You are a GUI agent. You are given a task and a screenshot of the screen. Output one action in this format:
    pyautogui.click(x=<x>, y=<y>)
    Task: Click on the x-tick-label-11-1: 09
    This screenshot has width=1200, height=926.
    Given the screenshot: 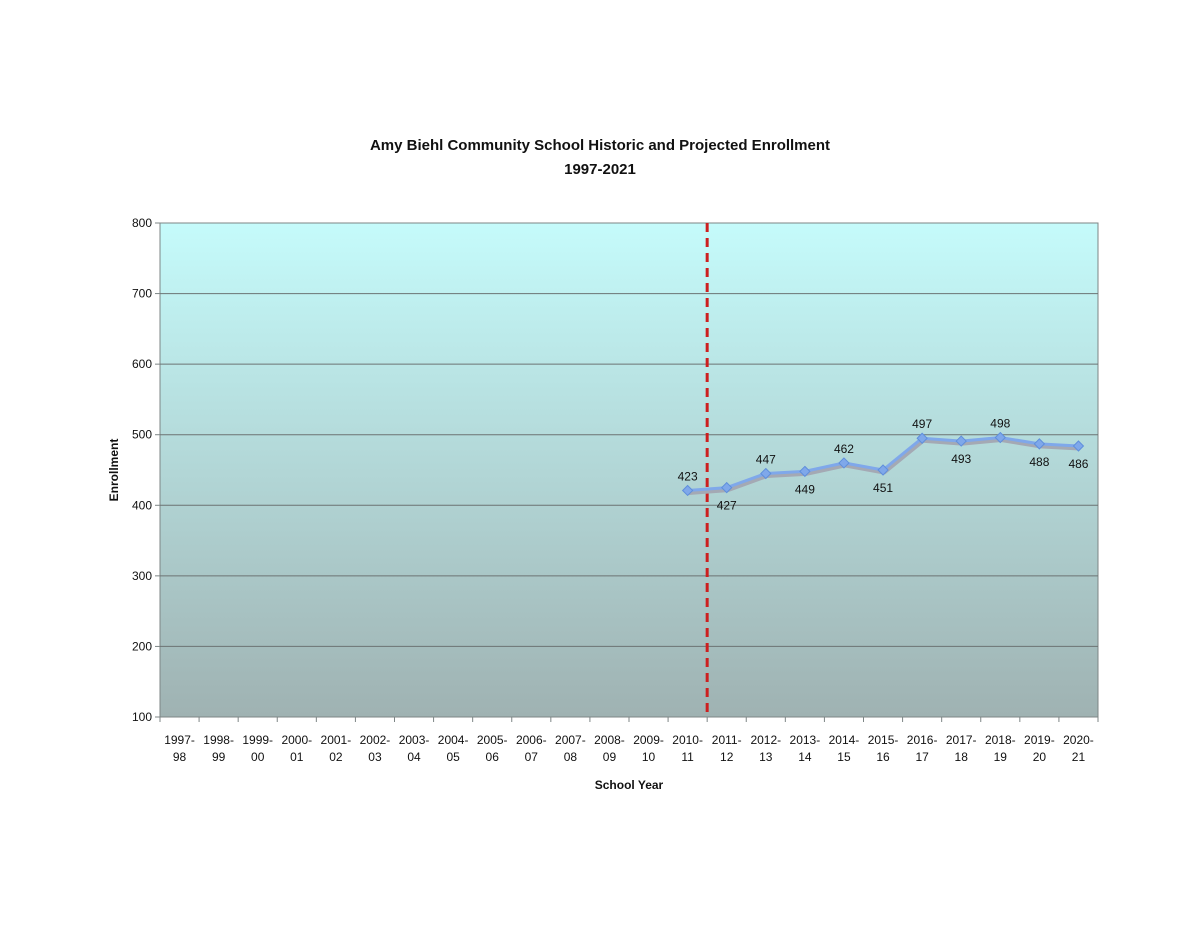 What is the action you would take?
    pyautogui.click(x=610, y=757)
    